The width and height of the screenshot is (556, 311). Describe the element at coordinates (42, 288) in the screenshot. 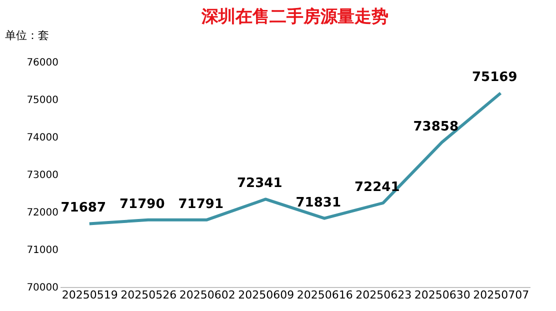

I see `y-tick-label: 70000` at that location.